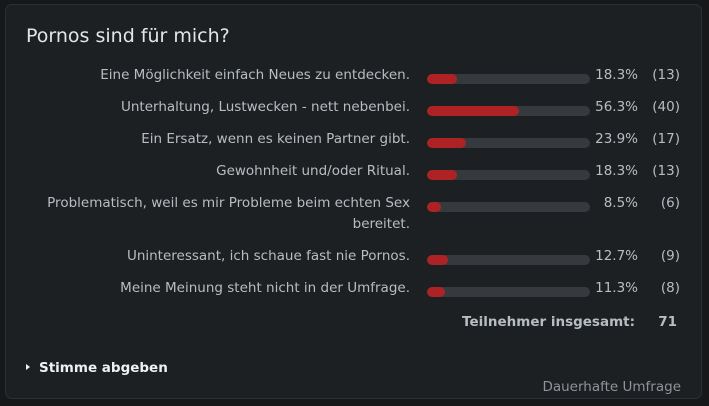  I want to click on option-percent: 56.3%, so click(616, 107).